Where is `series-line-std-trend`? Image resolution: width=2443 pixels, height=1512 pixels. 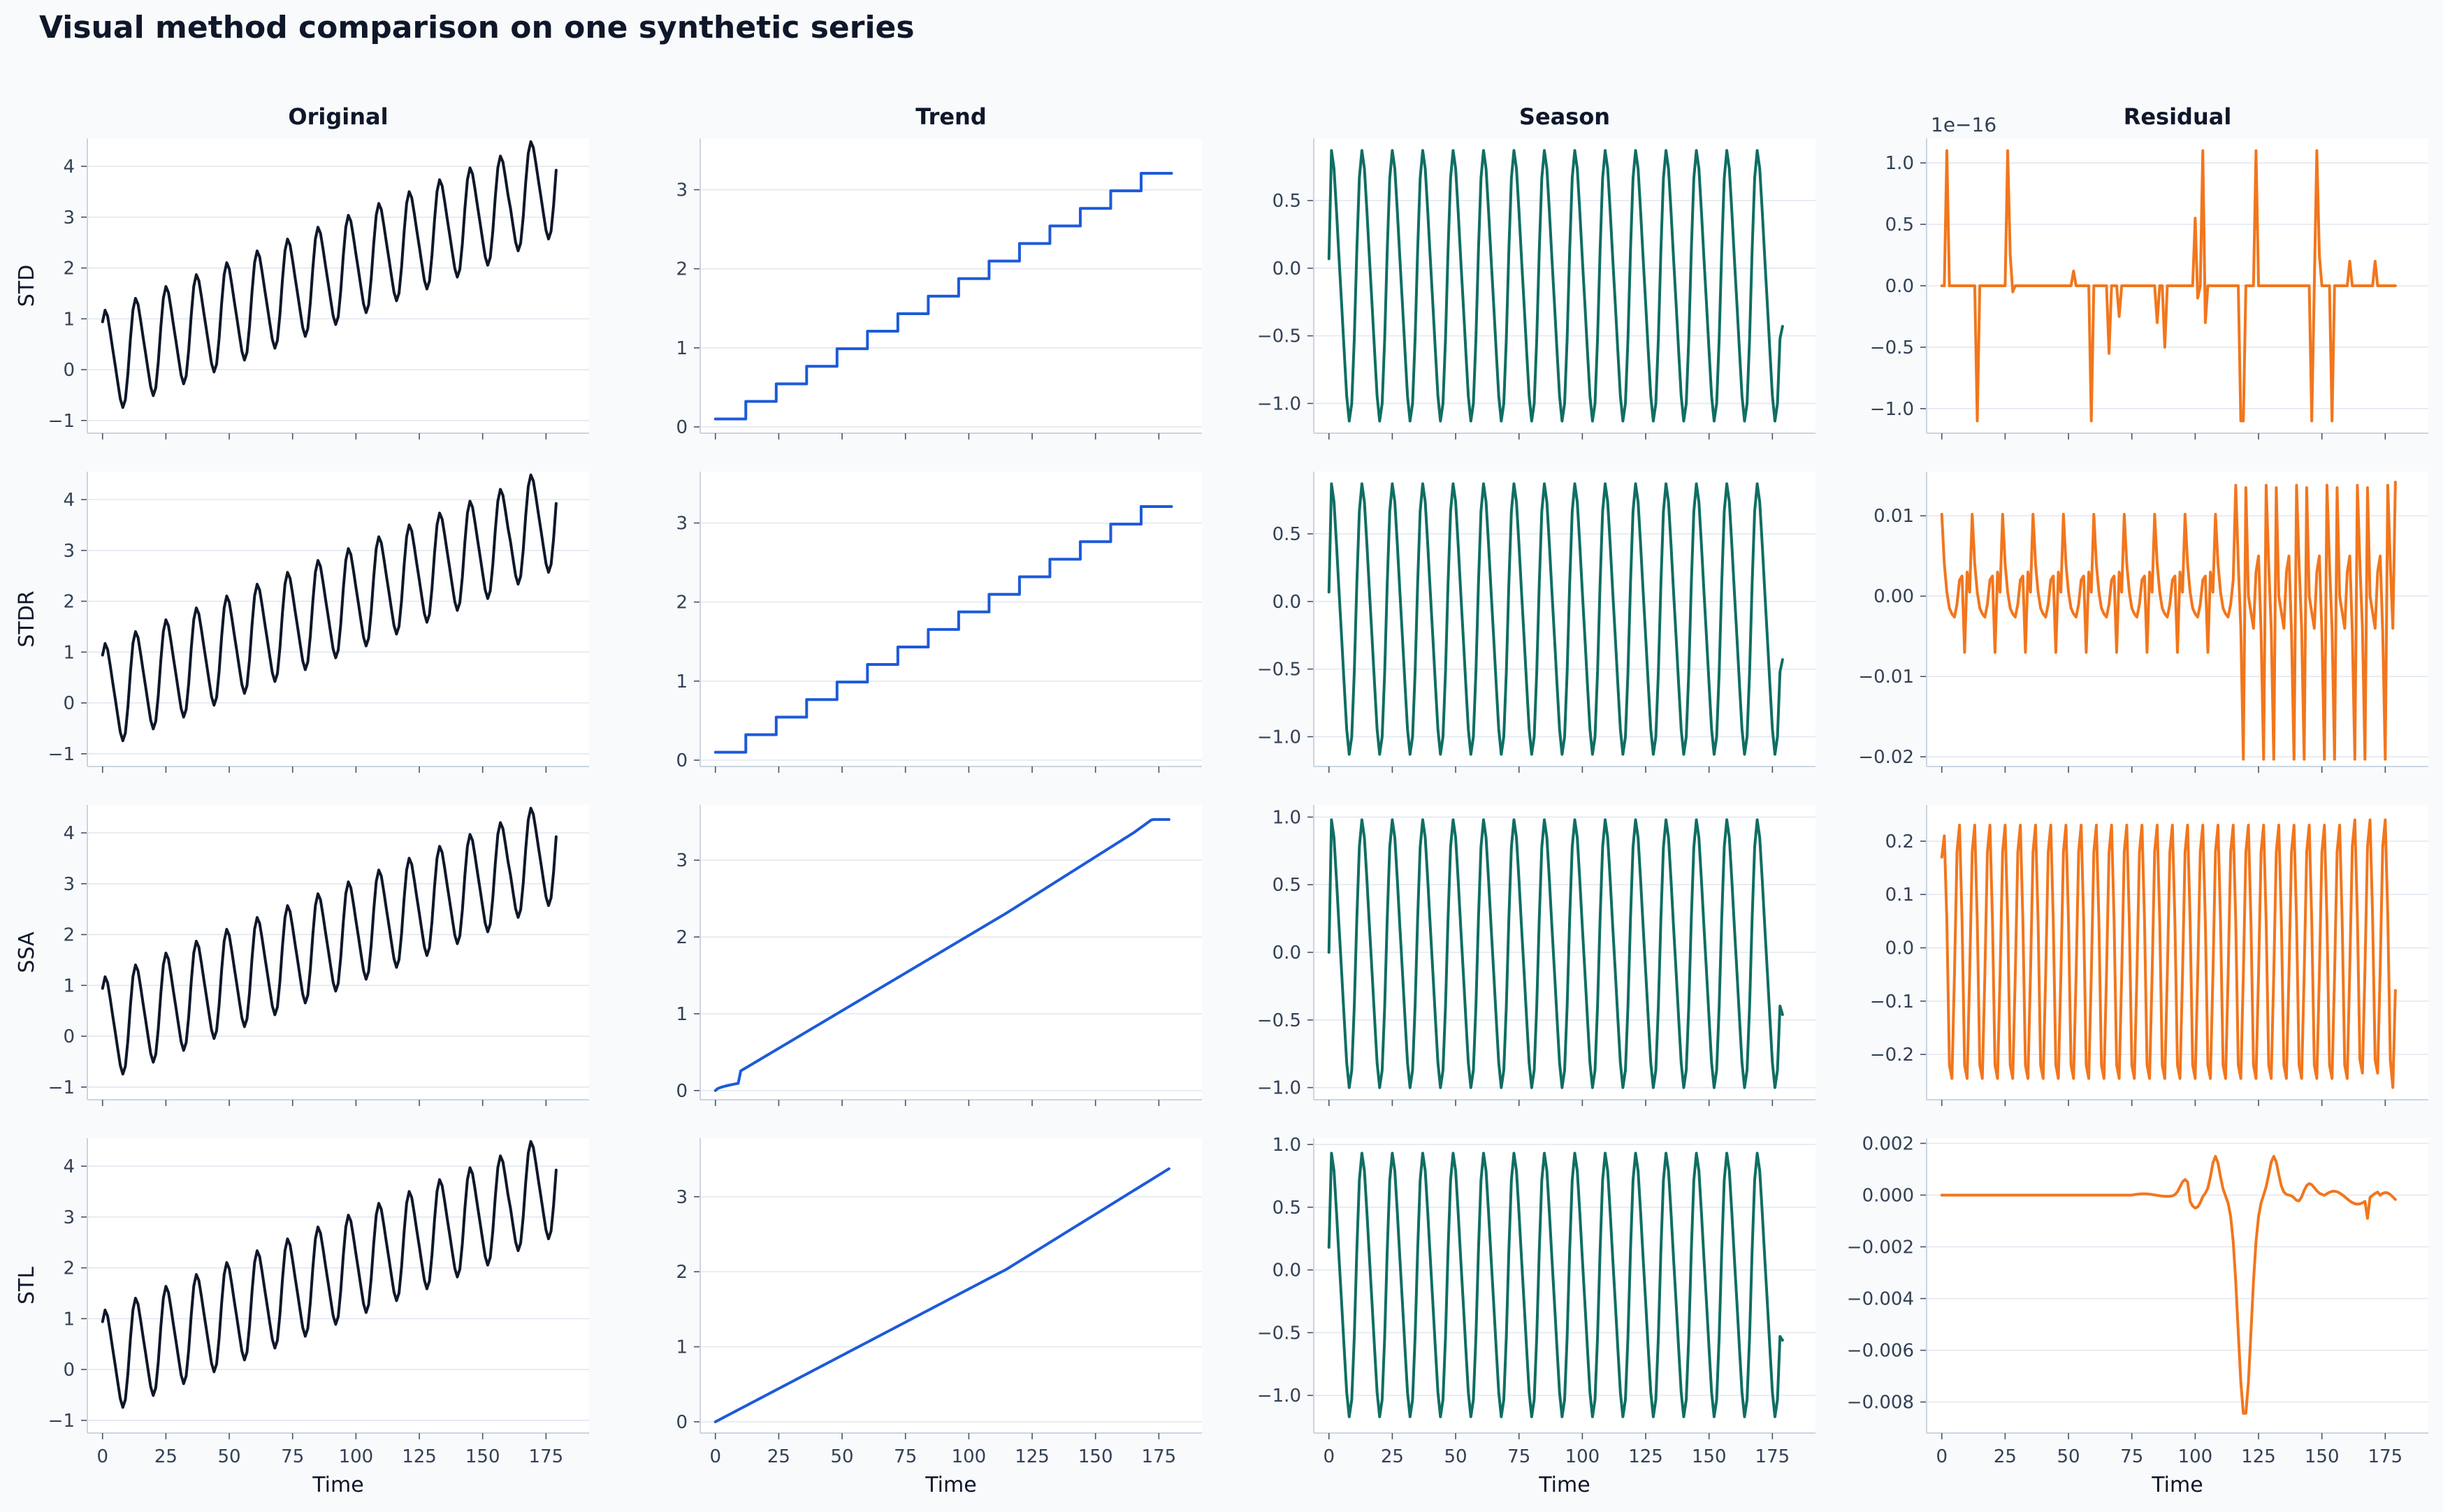
series-line-std-trend is located at coordinates (943, 296).